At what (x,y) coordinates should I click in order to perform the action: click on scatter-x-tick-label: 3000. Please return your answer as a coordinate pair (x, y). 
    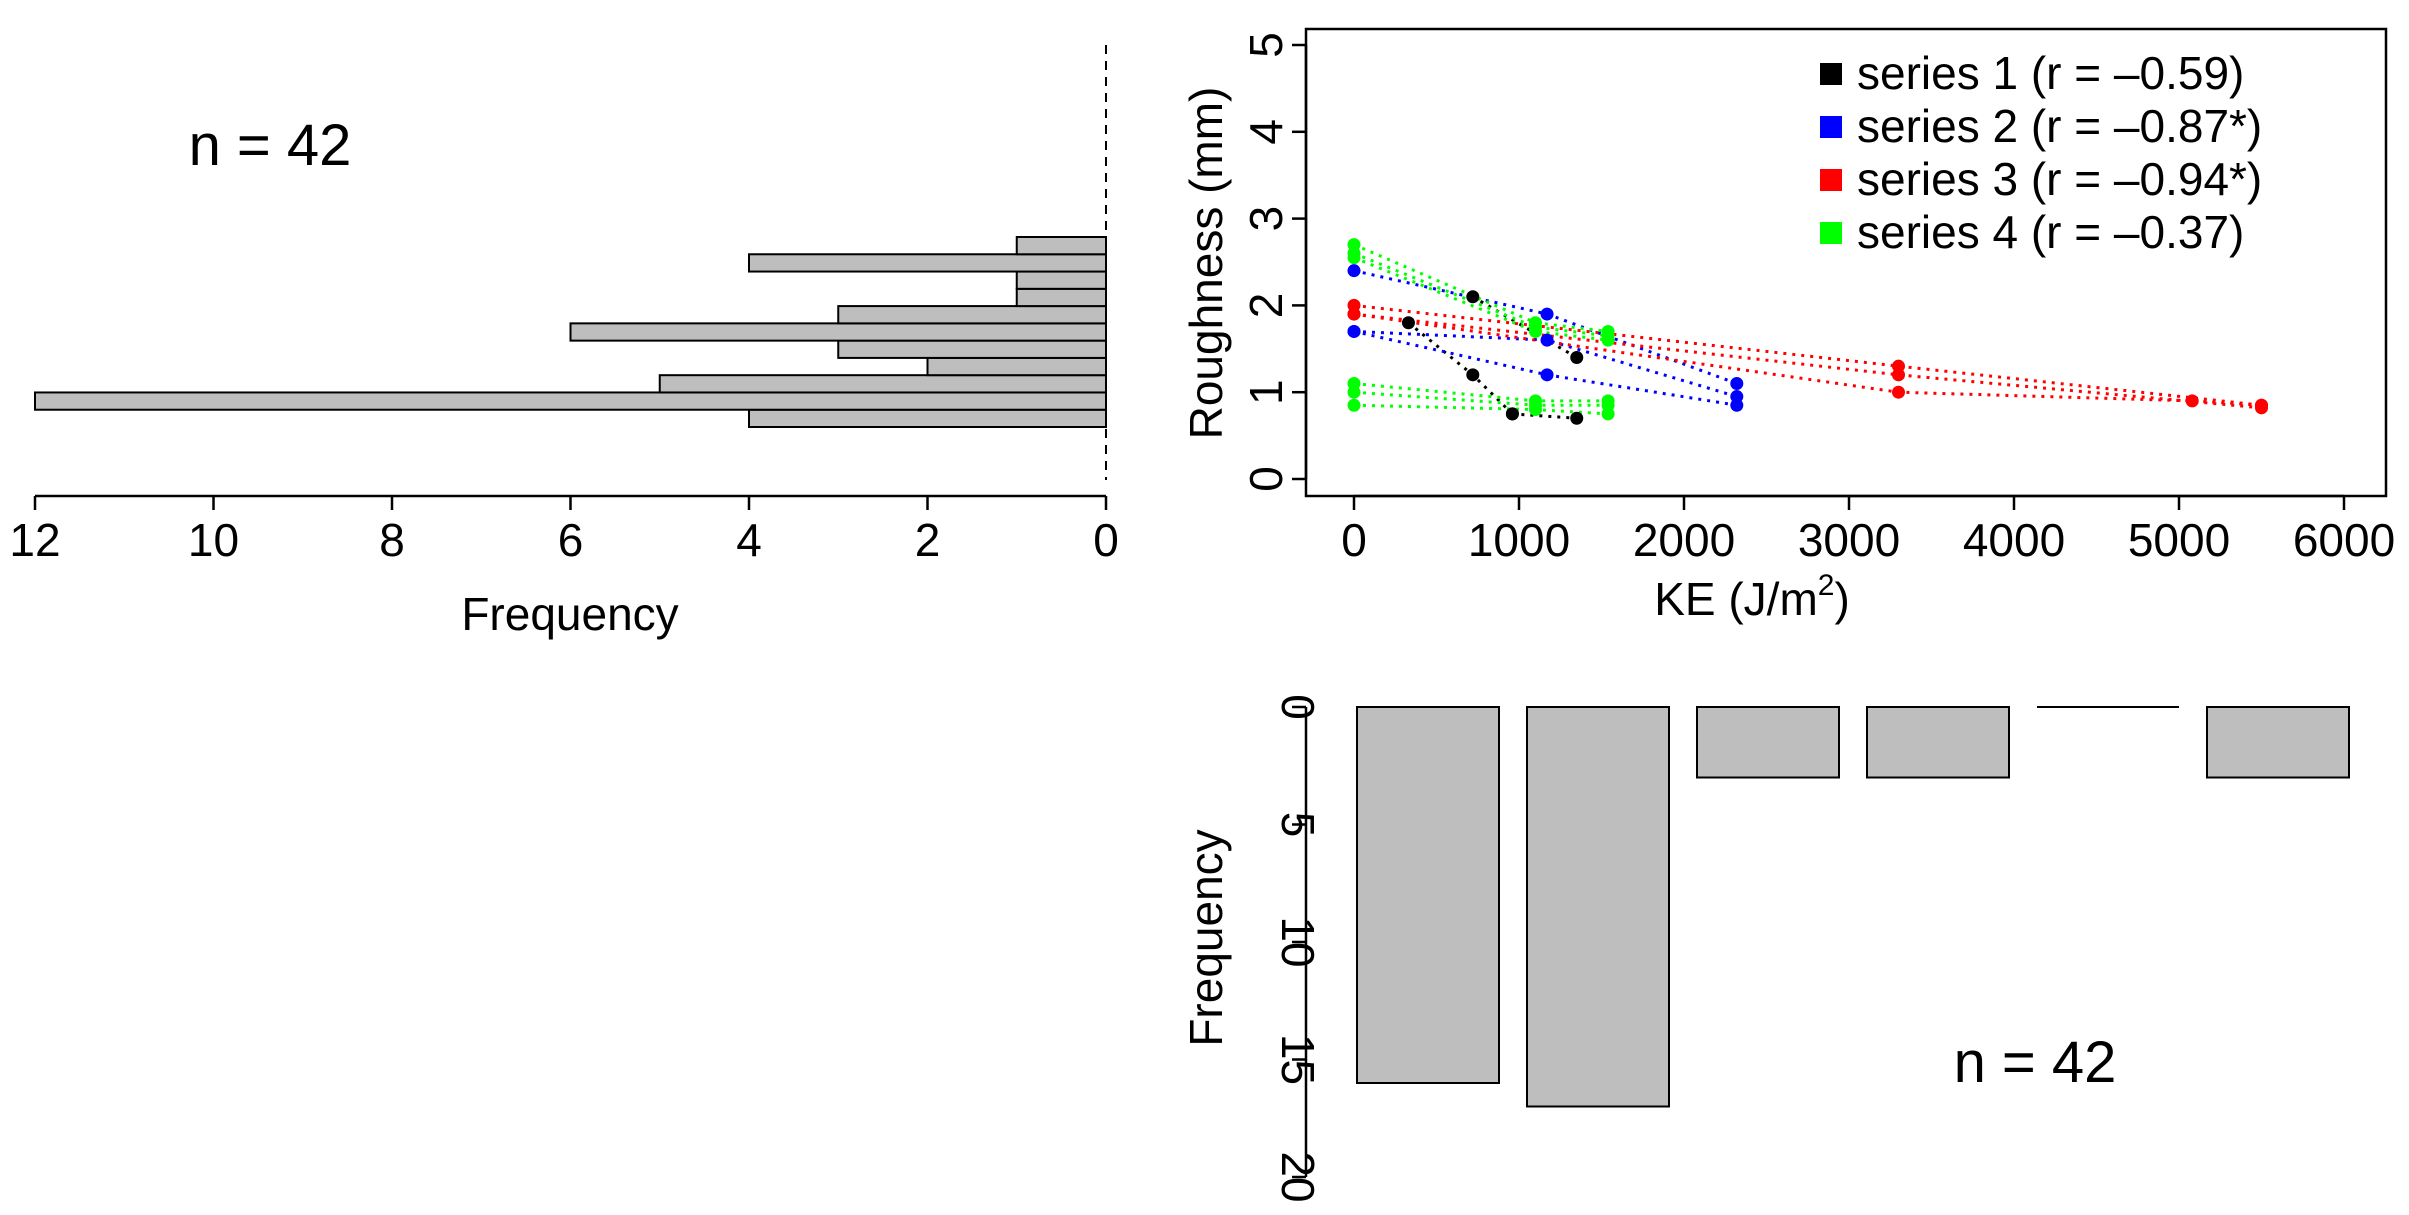
    Looking at the image, I should click on (1849, 540).